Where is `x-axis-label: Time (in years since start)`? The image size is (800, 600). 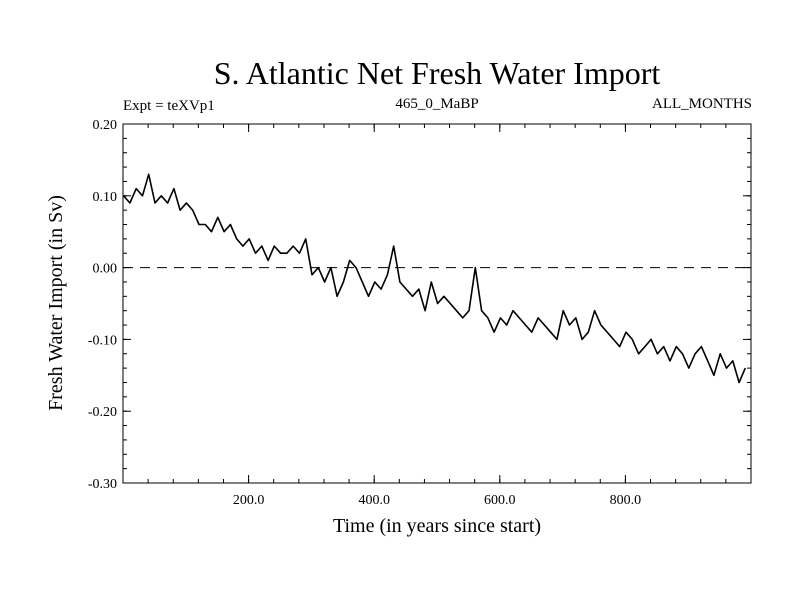 x-axis-label: Time (in years since start) is located at coordinates (437, 526).